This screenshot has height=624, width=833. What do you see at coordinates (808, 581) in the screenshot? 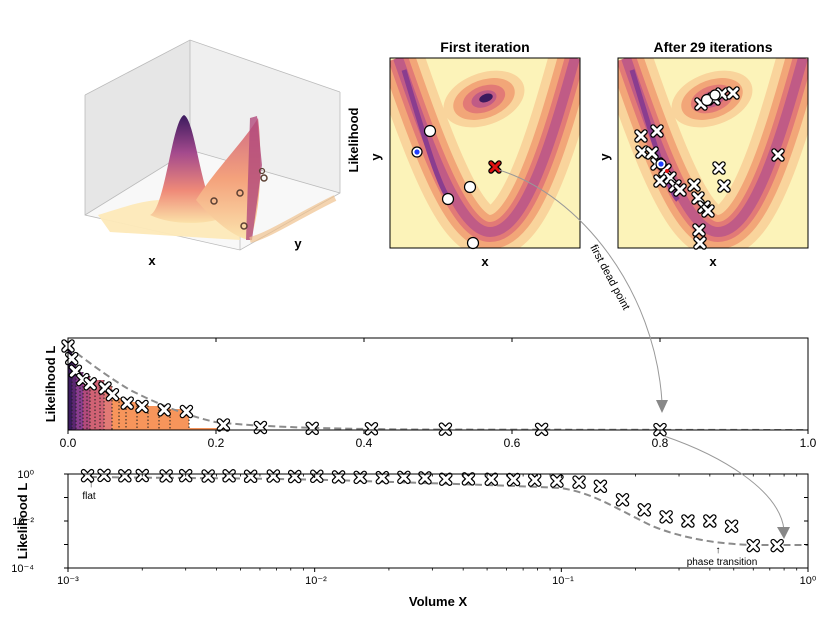
I see `log-x-tick-label: 10⁰` at bounding box center [808, 581].